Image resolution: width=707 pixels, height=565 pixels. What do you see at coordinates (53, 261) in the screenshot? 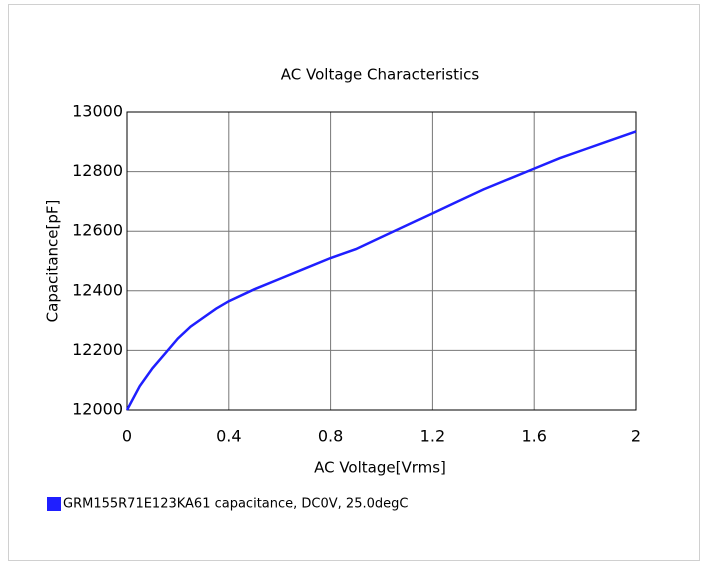
I see `y-axis-label: Capacitance[pF]` at bounding box center [53, 261].